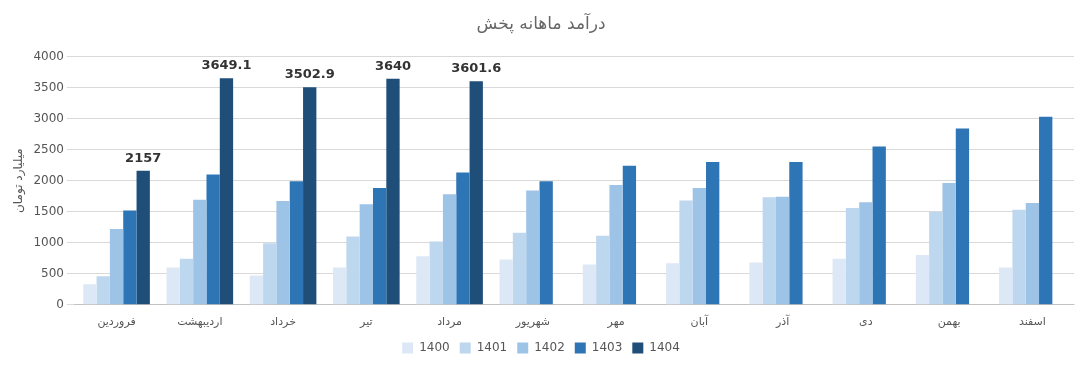 This screenshot has height=372, width=1092. What do you see at coordinates (450, 322) in the screenshot?
I see `x-tick-label: مرداد` at bounding box center [450, 322].